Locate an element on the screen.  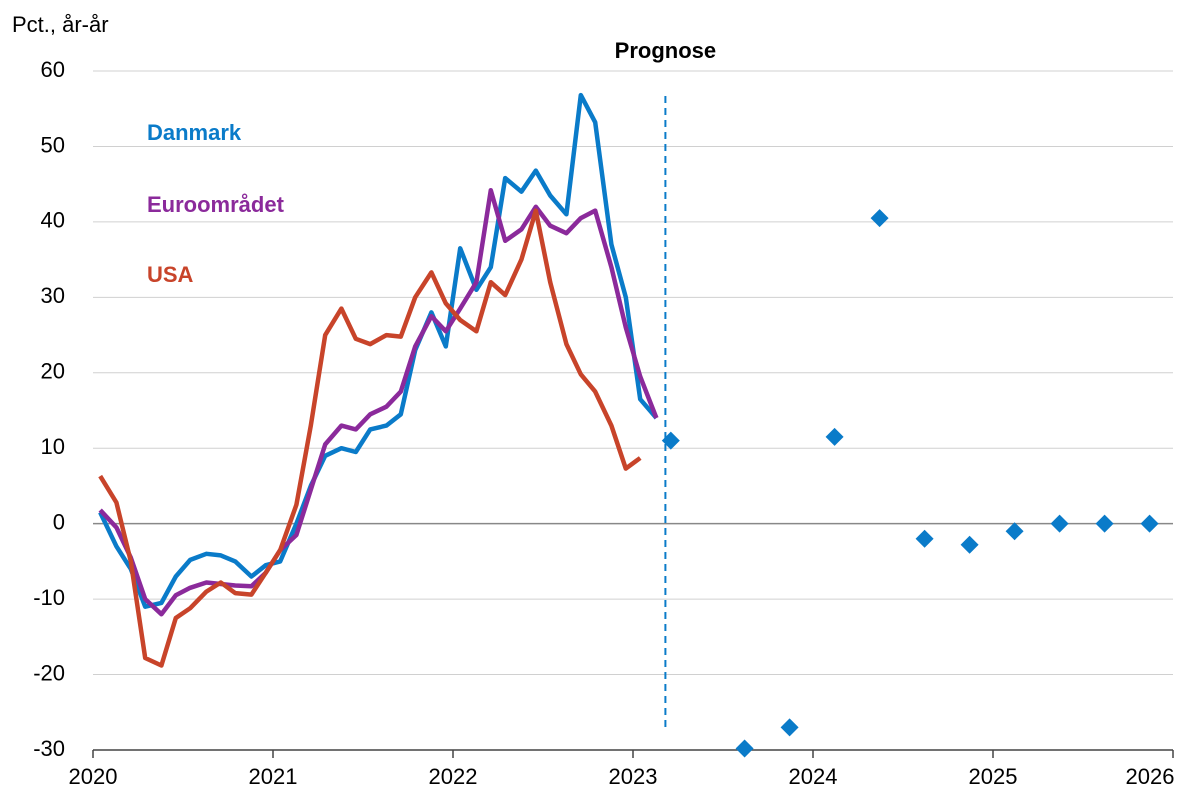
annotation: Prognose is located at coordinates (665, 50).